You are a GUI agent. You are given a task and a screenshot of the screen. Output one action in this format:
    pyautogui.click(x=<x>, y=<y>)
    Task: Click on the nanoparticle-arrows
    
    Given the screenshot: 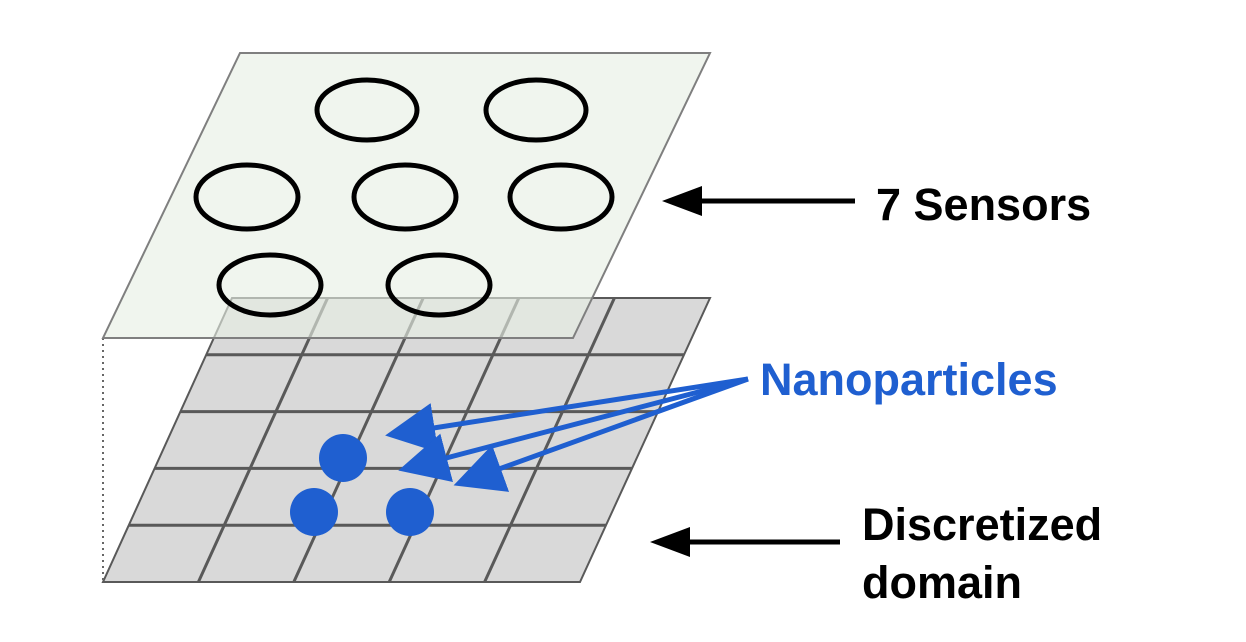 What is the action you would take?
    pyautogui.click(x=567, y=434)
    